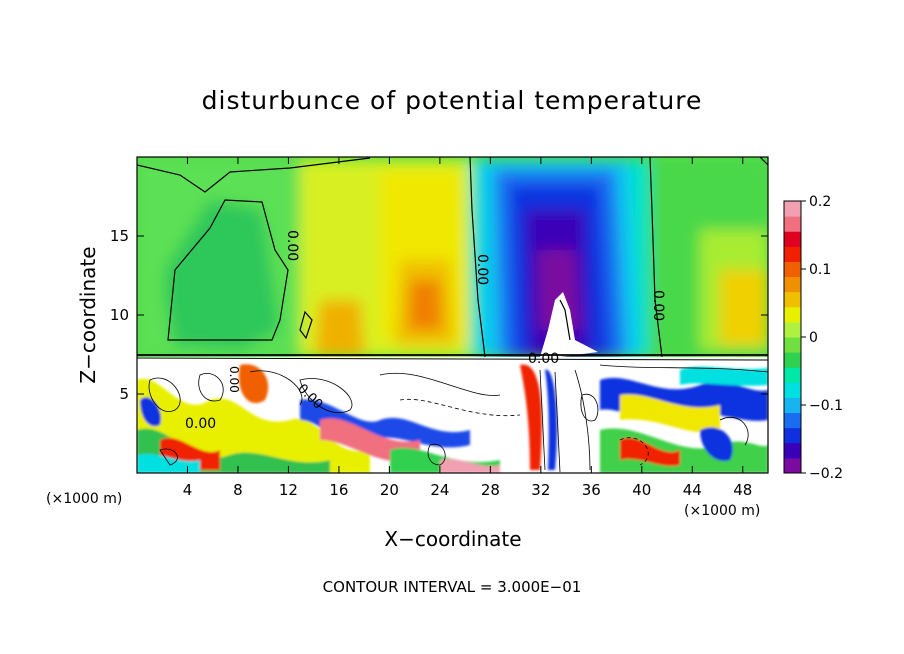 The height and width of the screenshot is (654, 904). What do you see at coordinates (453, 539) in the screenshot?
I see `x-axis-label: X−coordinate` at bounding box center [453, 539].